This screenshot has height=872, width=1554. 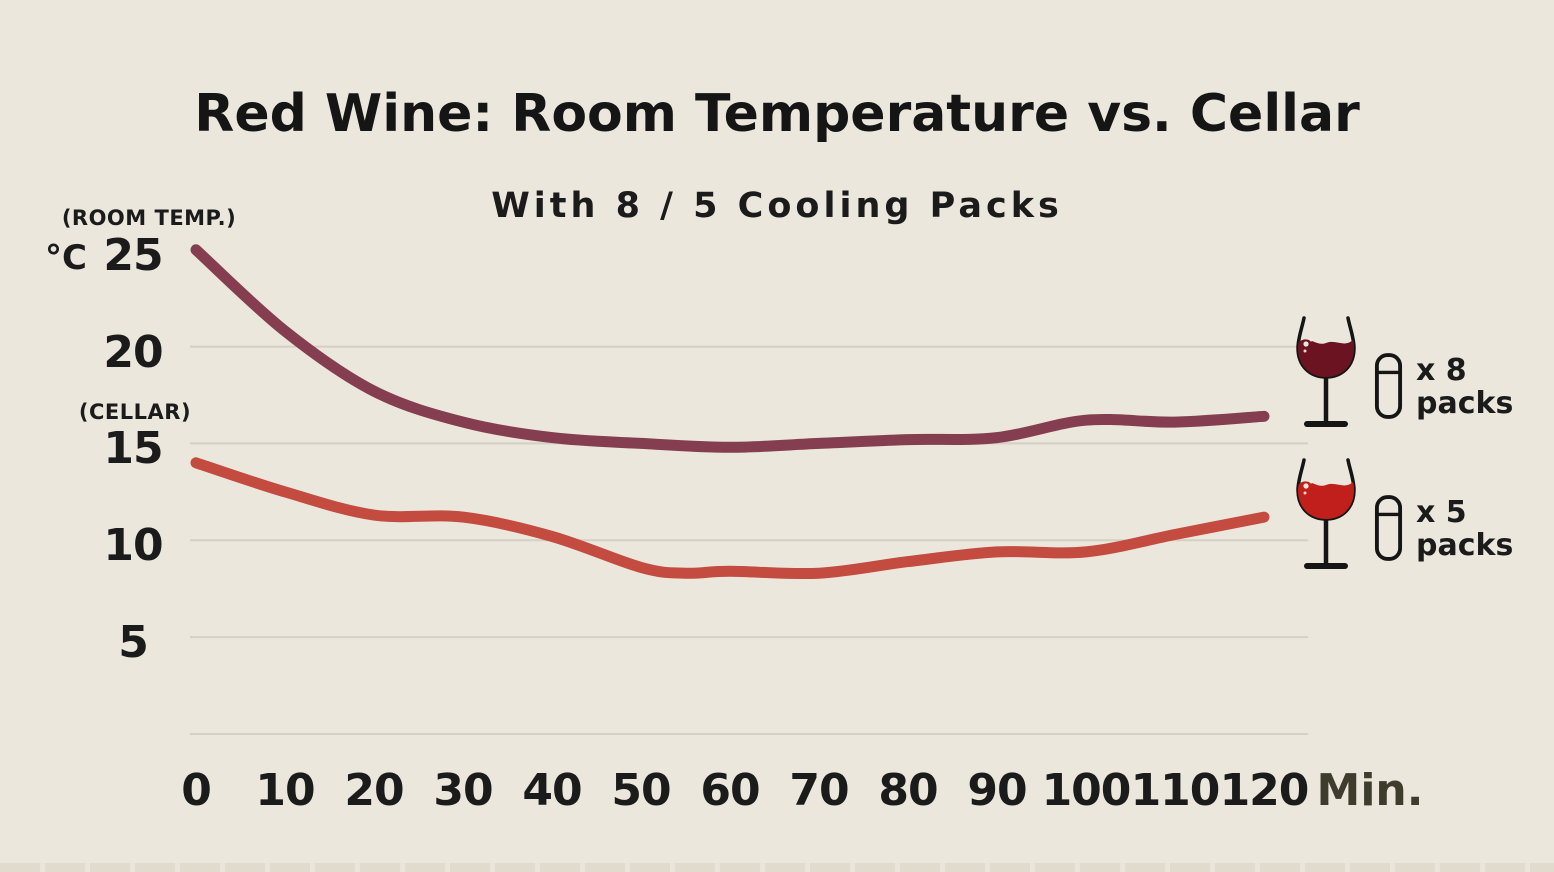 I want to click on x-tick-label: 40, so click(x=552, y=790).